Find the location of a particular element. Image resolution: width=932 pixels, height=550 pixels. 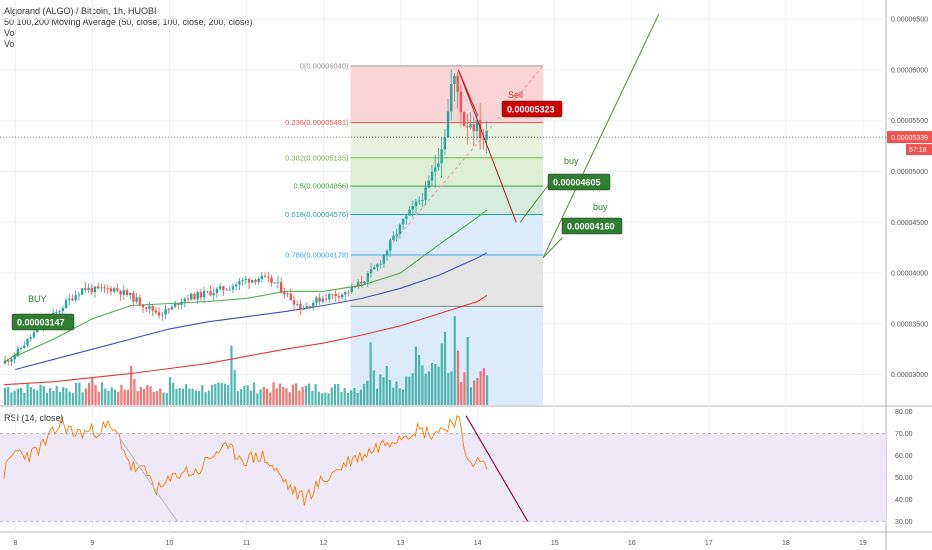

price-tick-label: 0.00006500 is located at coordinates (909, 20).